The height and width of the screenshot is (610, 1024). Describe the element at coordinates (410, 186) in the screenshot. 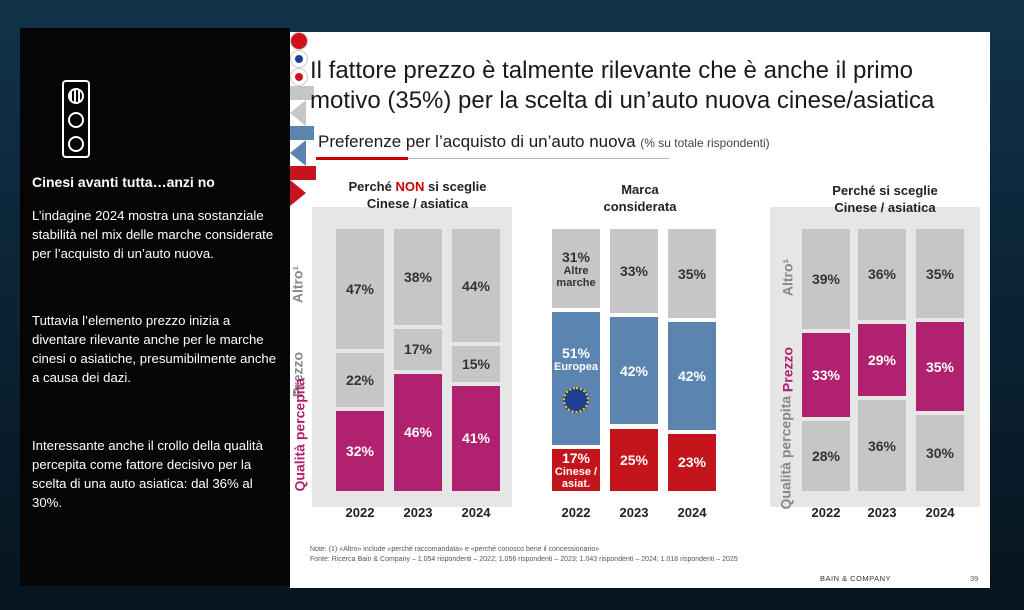

I see `left-chart-title-part: NON` at that location.